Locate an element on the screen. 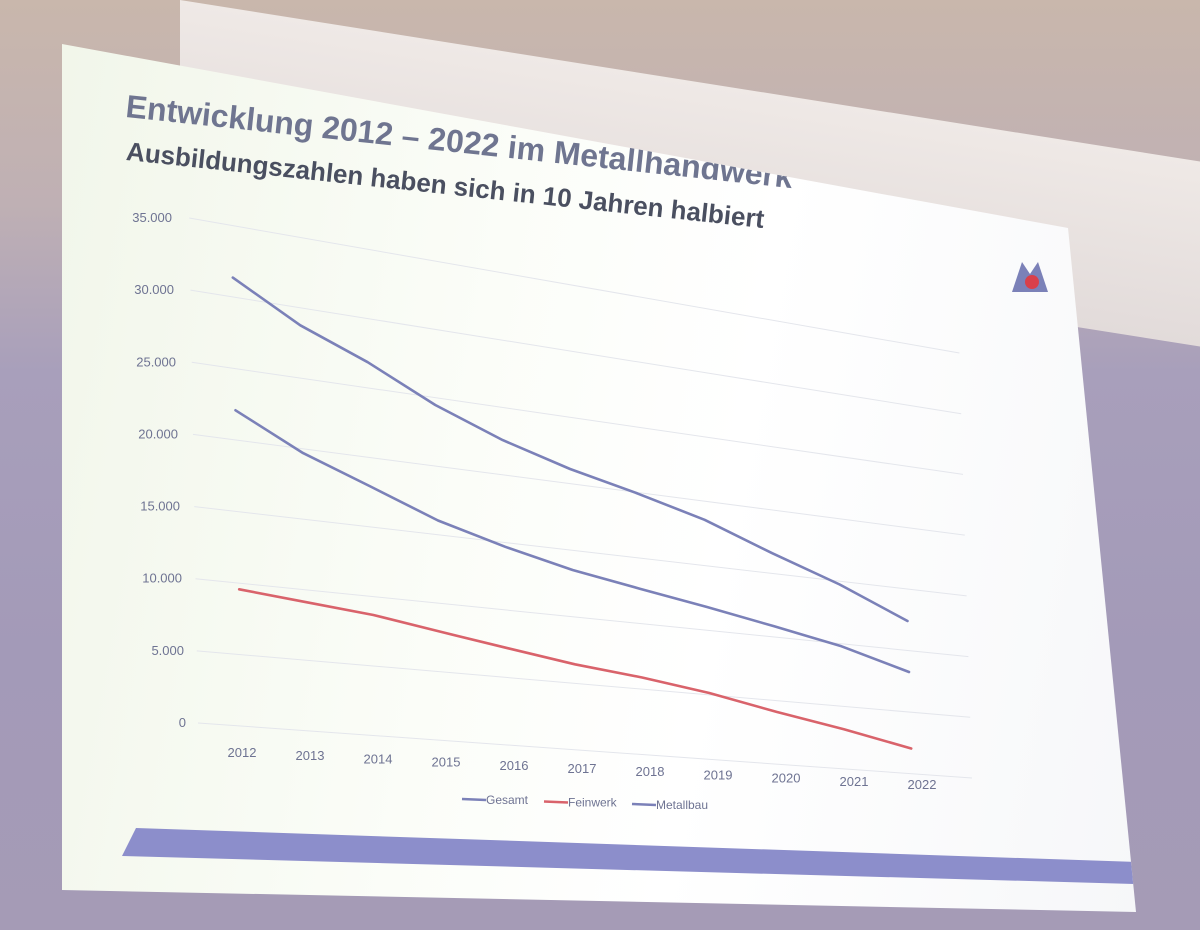 The height and width of the screenshot is (930, 1200). y-tick-label: 30.000 is located at coordinates (154, 289).